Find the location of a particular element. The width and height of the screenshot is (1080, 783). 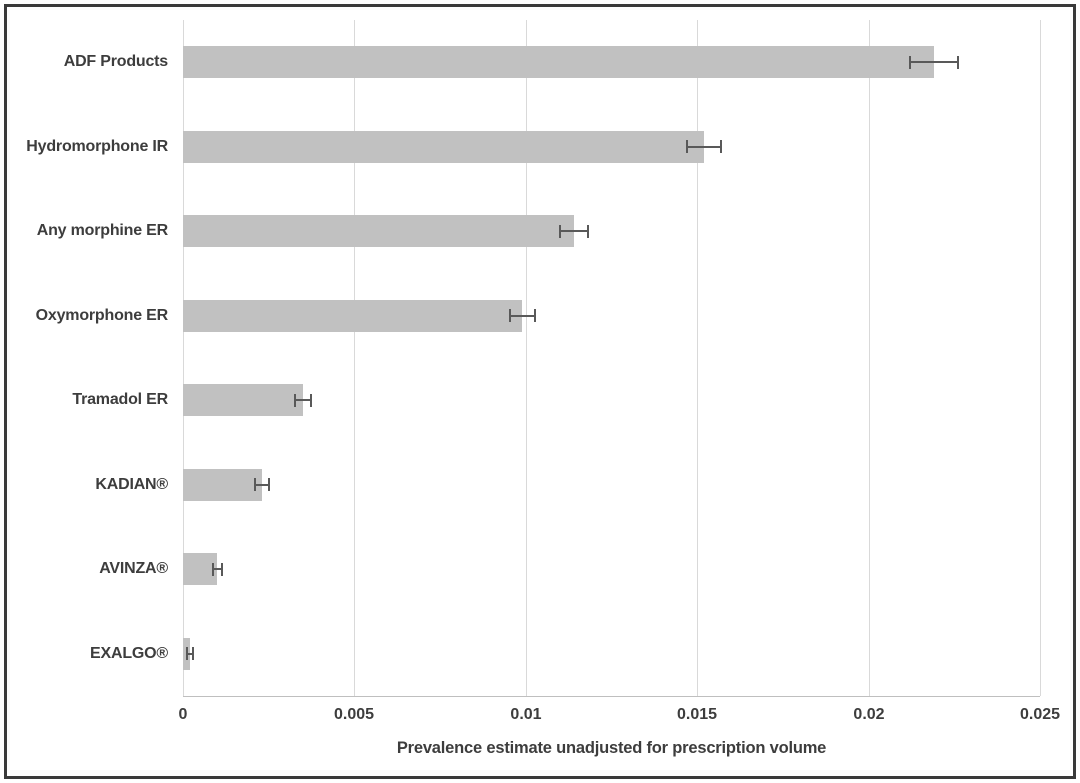

bar-oxymorphone-er is located at coordinates (352, 316).